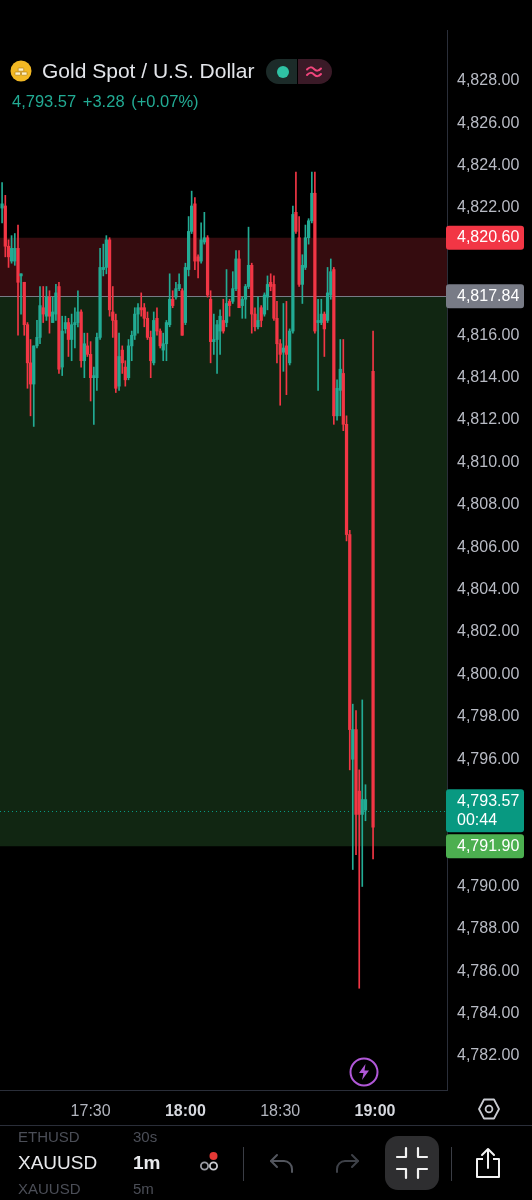 Image resolution: width=532 pixels, height=1200 pixels. I want to click on ref-line-label: 4,817.84, so click(488, 295).